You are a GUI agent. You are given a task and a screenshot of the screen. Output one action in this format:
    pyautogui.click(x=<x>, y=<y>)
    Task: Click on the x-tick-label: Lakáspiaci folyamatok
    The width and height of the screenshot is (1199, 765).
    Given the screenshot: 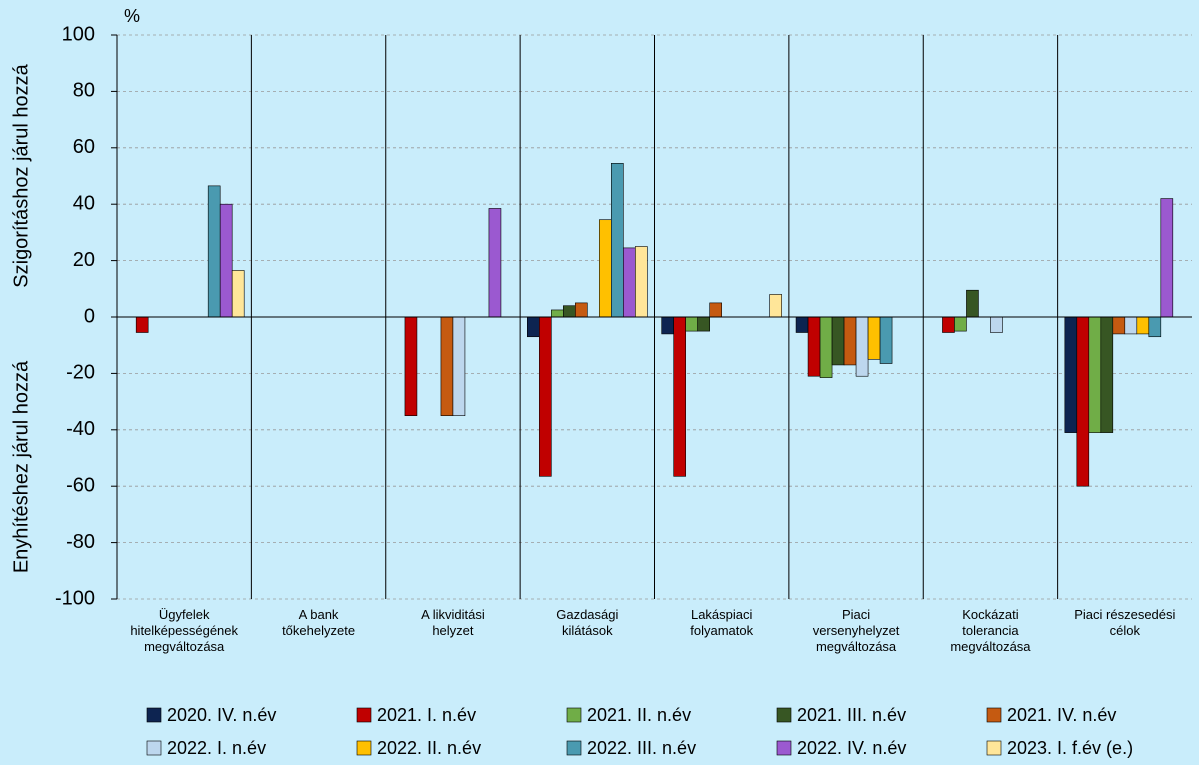 What is the action you would take?
    pyautogui.click(x=722, y=622)
    